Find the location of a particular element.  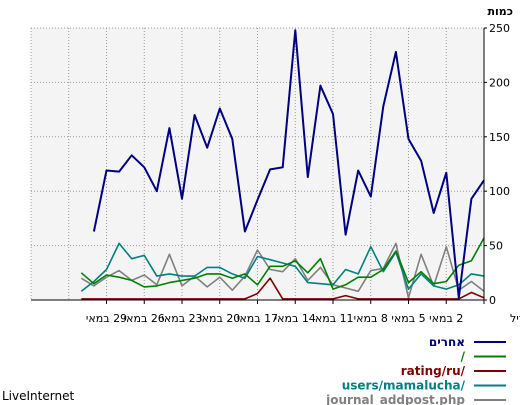

x-tick-label: 20 במאי is located at coordinates (219, 318).